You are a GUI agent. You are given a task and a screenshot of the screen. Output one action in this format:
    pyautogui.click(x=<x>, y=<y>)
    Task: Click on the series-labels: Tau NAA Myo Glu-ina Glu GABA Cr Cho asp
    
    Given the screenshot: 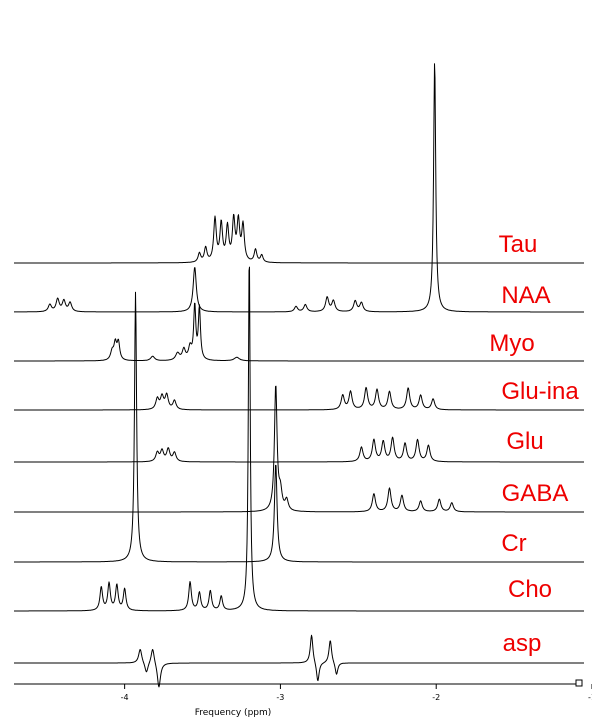 What is the action you would take?
    pyautogui.click(x=534, y=444)
    